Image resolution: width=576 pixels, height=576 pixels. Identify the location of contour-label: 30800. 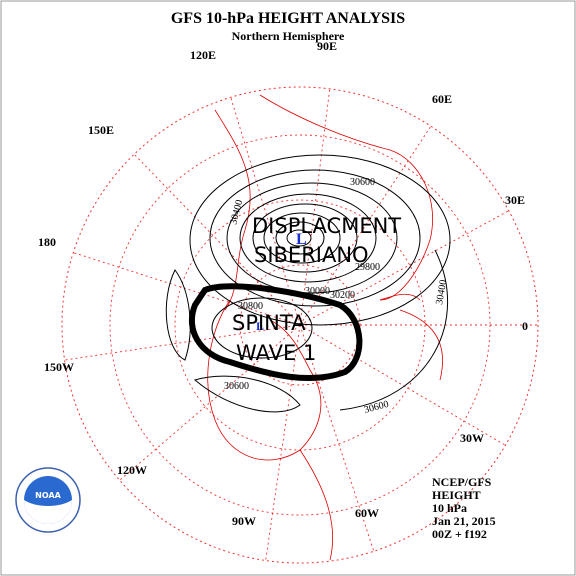
(250, 306).